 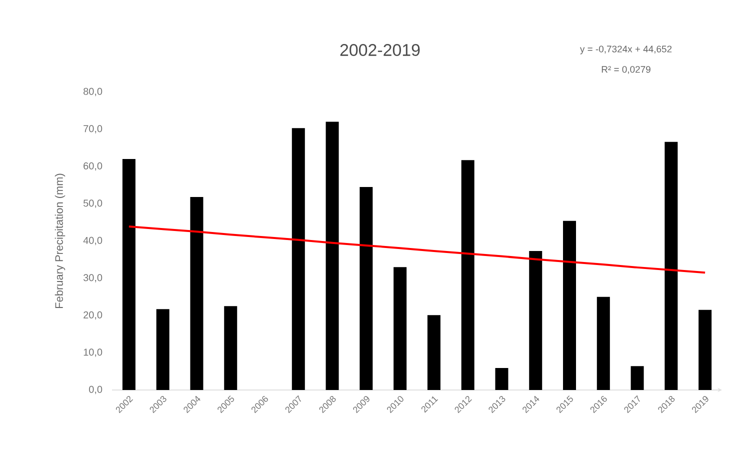 I want to click on y-tick-label: 20,0, so click(x=93, y=315).